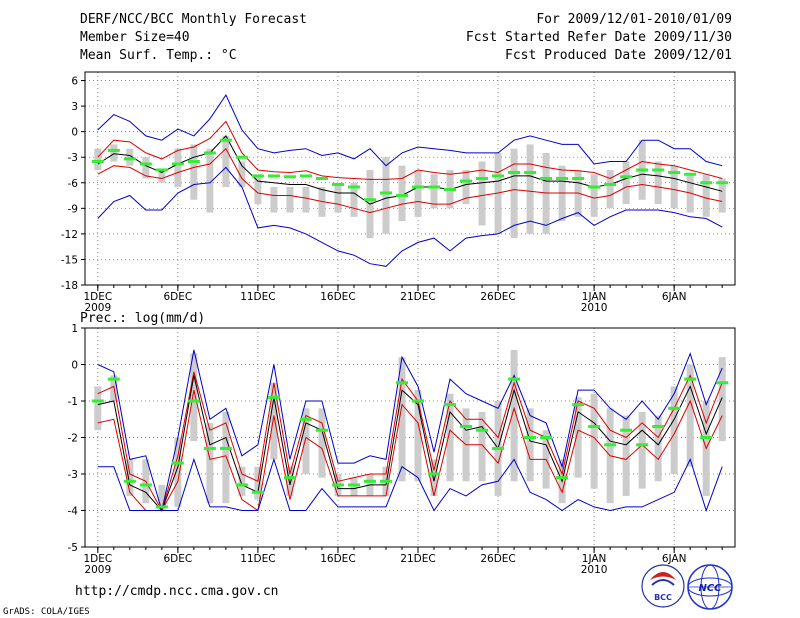 This screenshot has height=618, width=800. What do you see at coordinates (599, 37) in the screenshot?
I see `fcst-started-date: Fcst Started Refer Date 2009/11/30` at bounding box center [599, 37].